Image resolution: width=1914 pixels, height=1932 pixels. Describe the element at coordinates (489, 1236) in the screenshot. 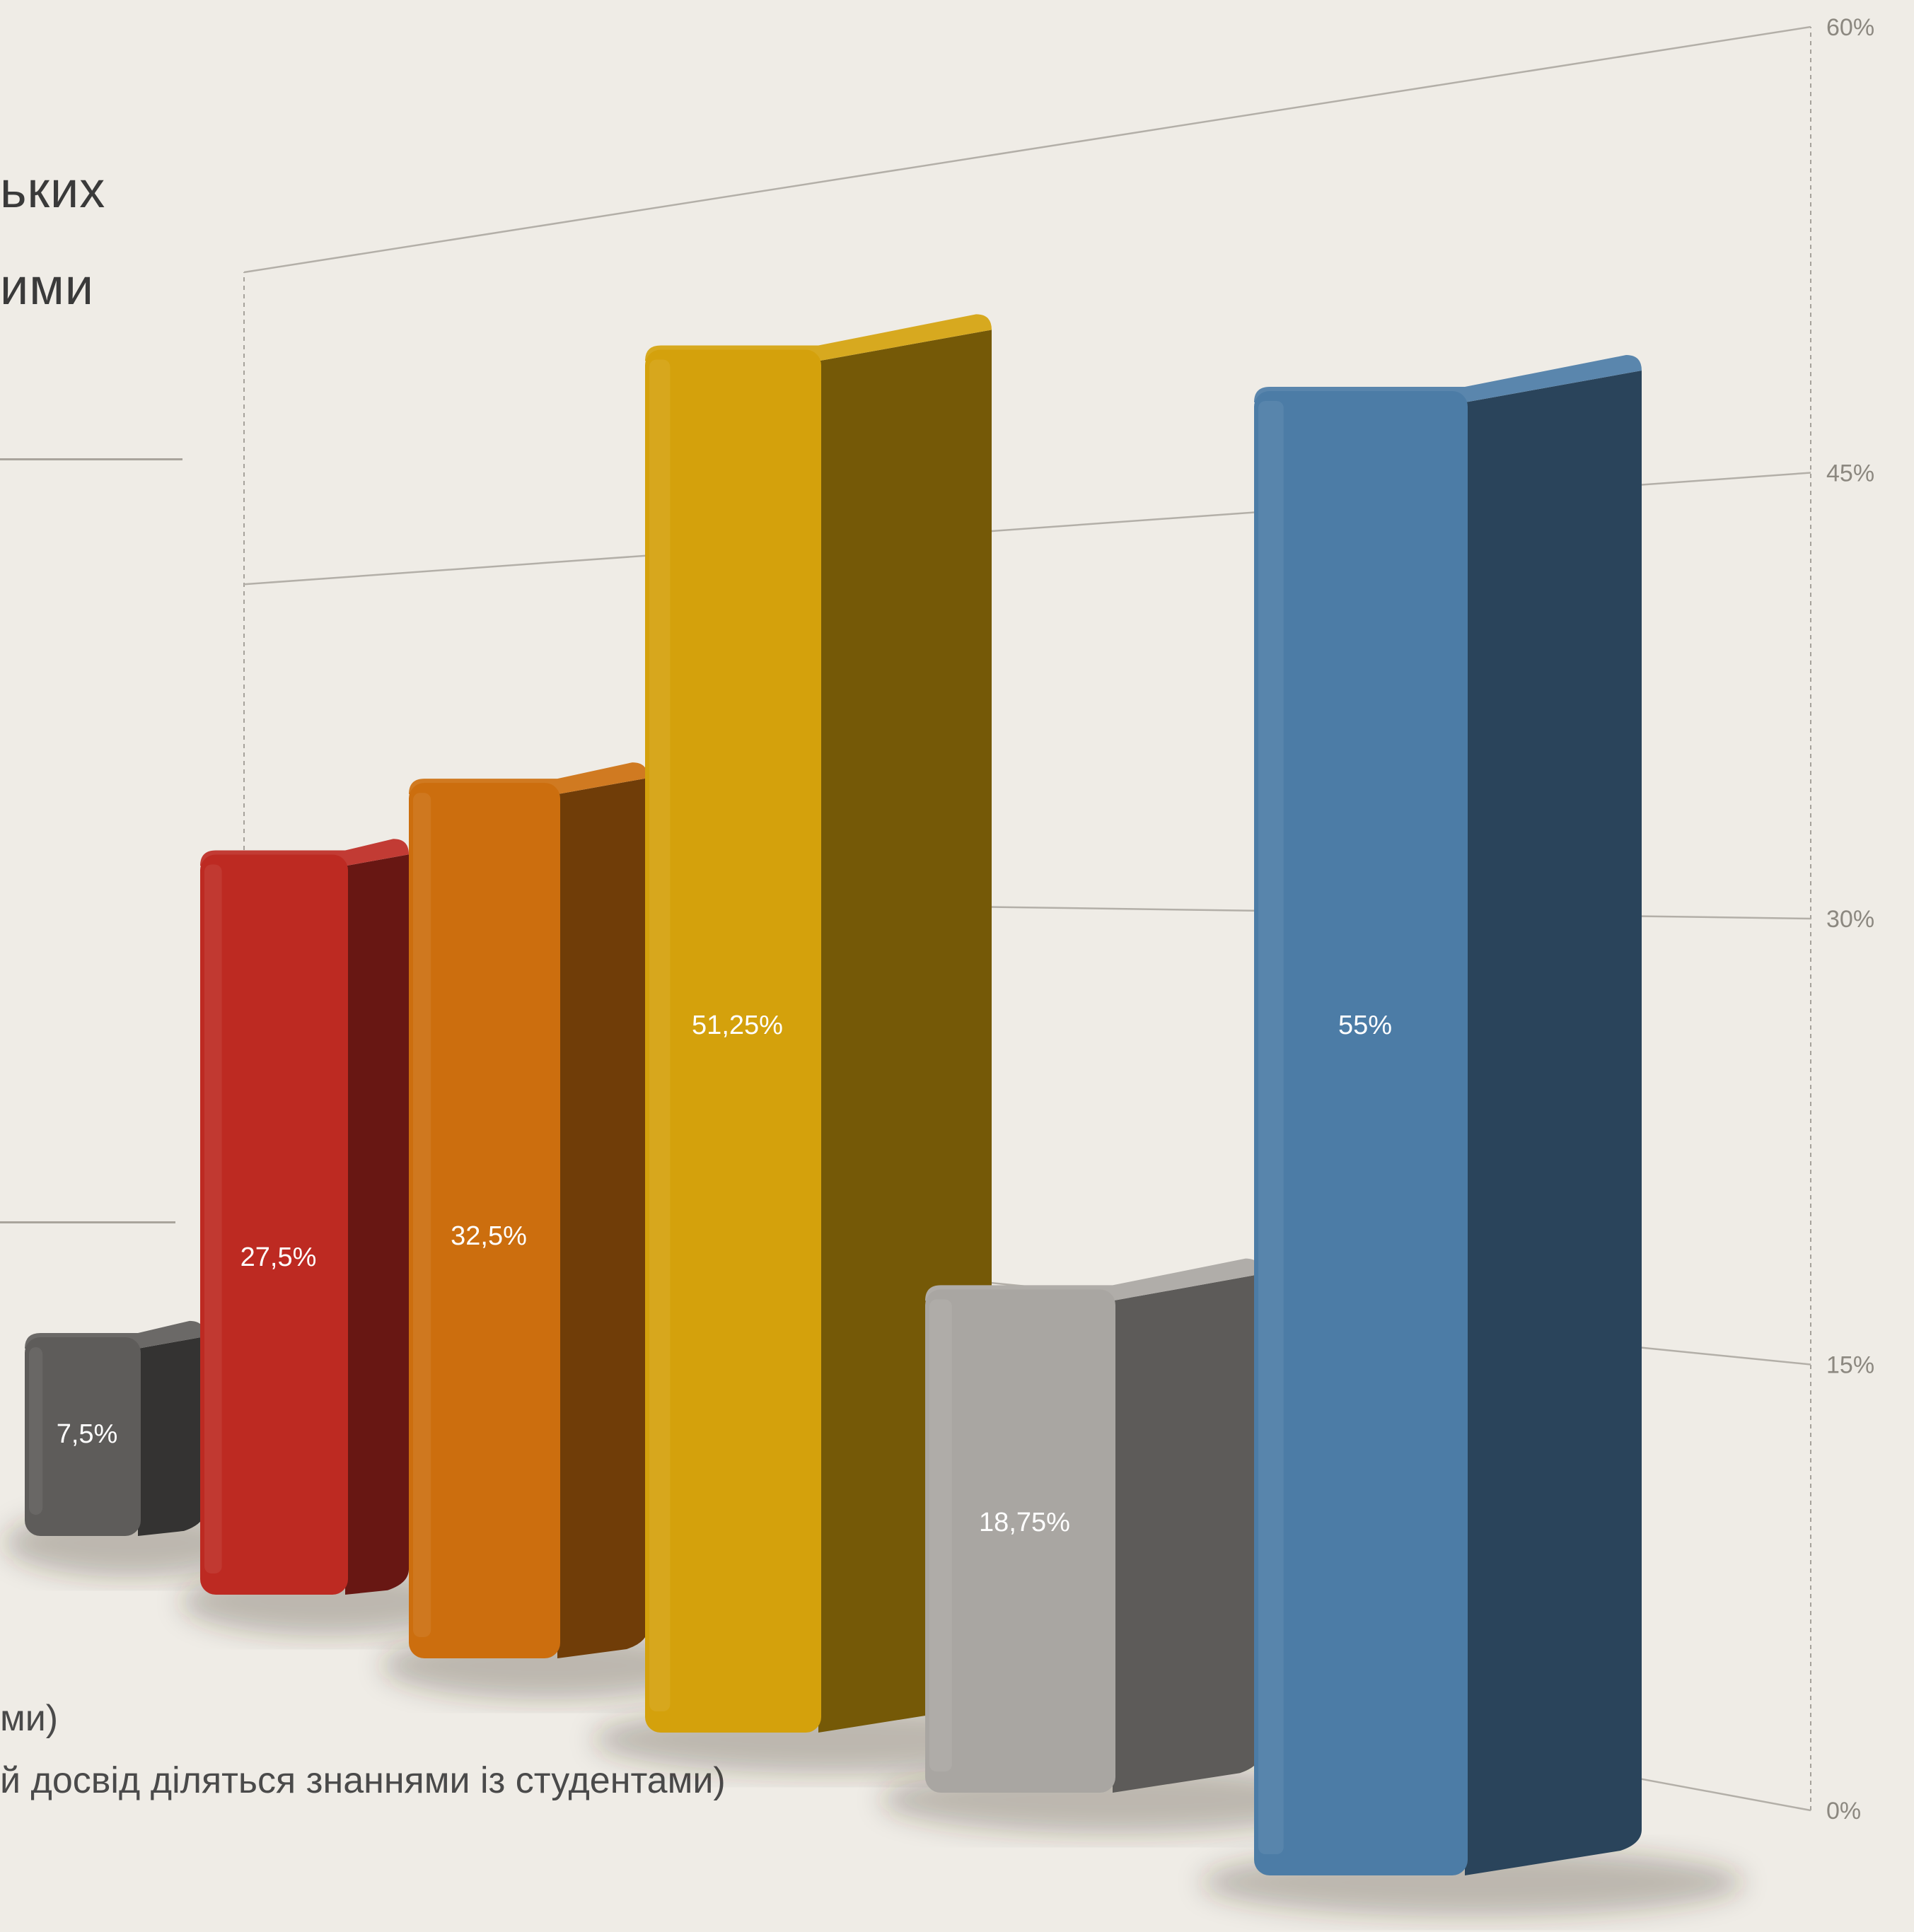

I see `bar-data-label: 32,5%` at that location.